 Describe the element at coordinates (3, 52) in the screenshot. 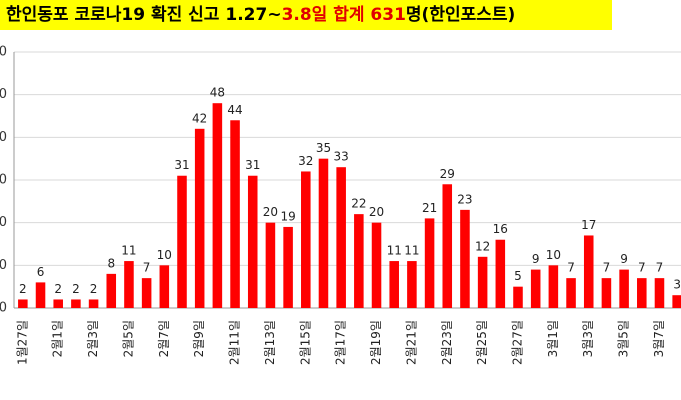

I see `y-tick-label: 60` at that location.